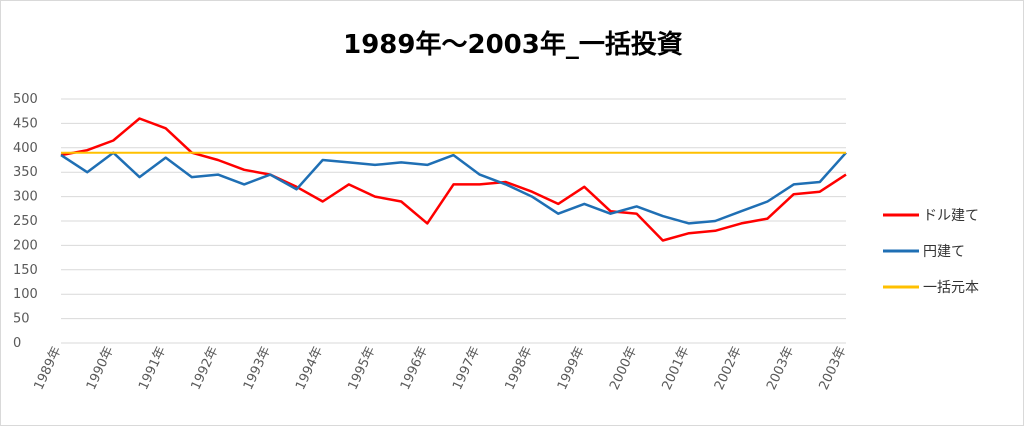  I want to click on y-tick-label: 0, so click(17, 343).